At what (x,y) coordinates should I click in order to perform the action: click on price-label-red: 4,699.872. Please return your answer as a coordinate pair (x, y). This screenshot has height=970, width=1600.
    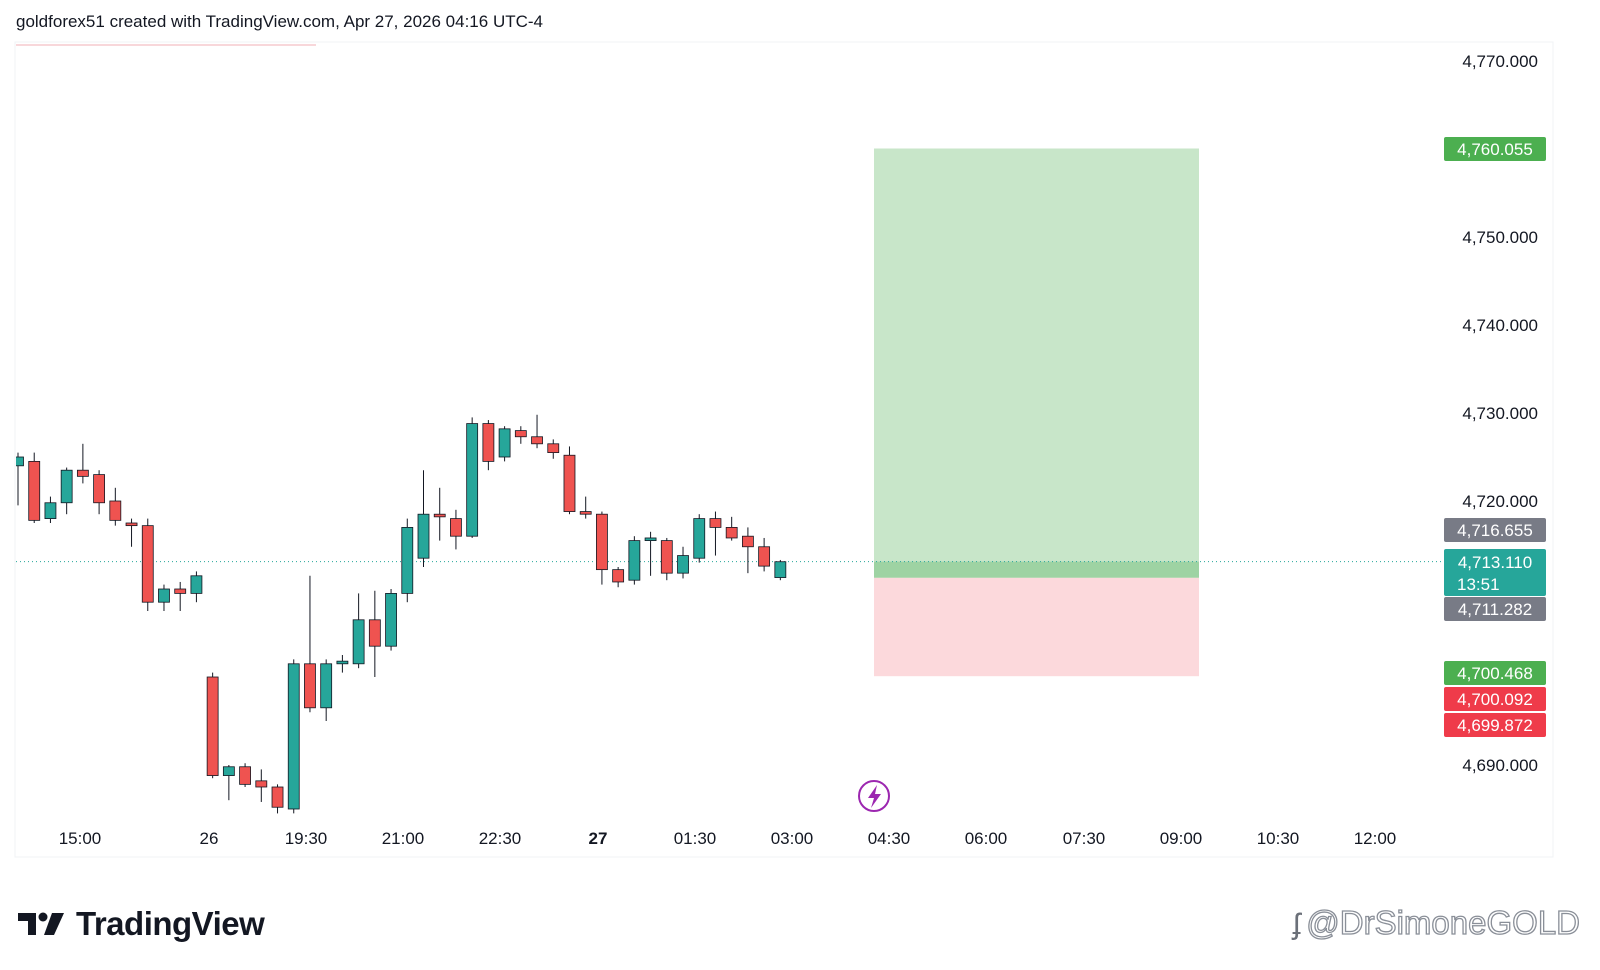
    Looking at the image, I should click on (1495, 725).